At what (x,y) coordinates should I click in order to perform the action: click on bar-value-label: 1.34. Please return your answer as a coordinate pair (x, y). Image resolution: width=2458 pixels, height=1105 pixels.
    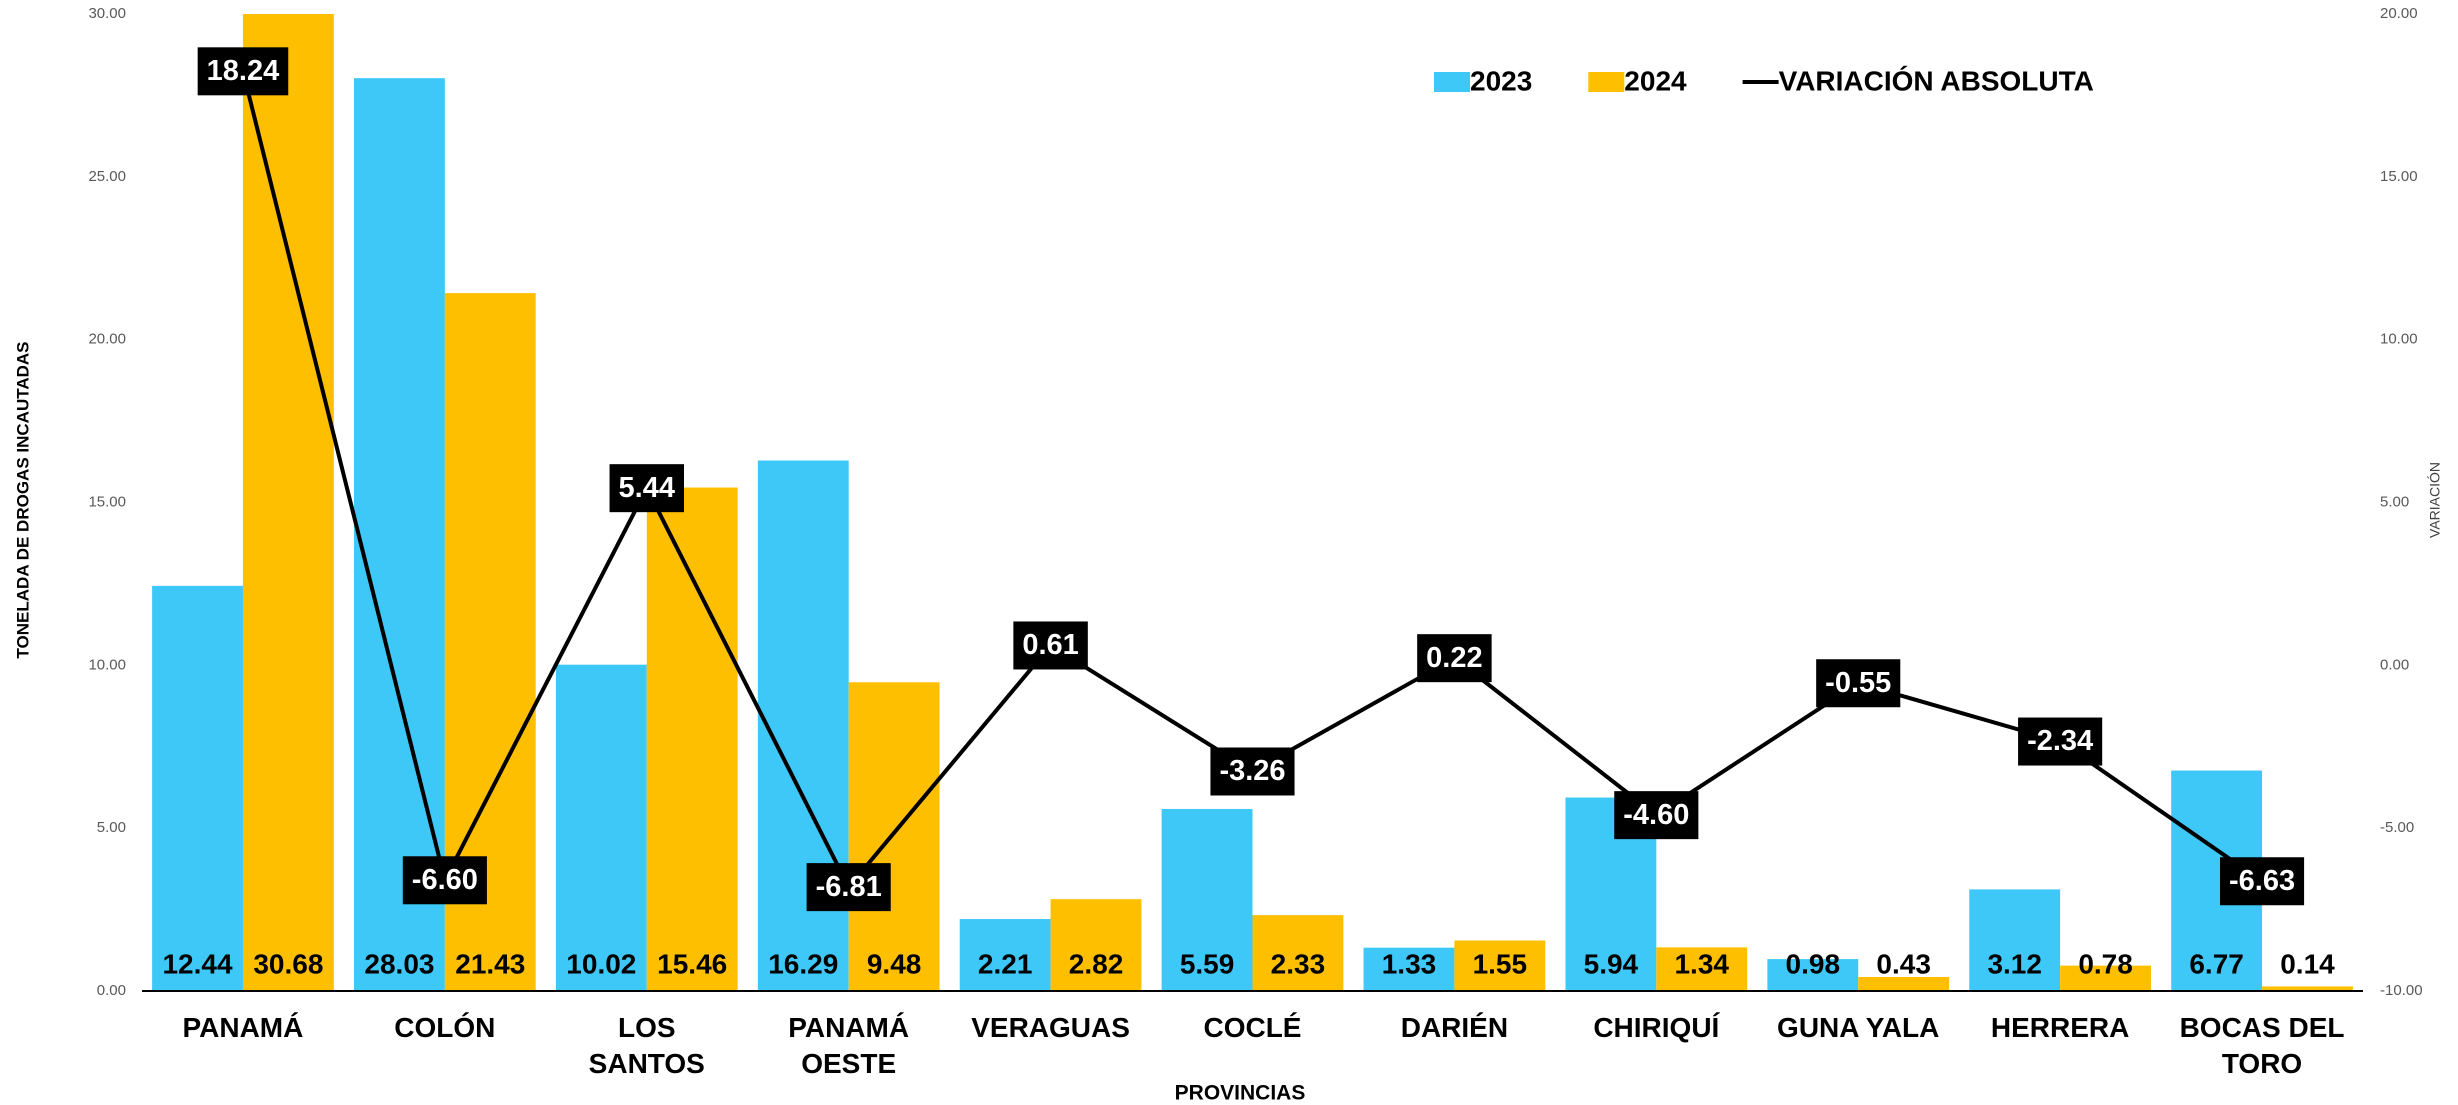
    Looking at the image, I should click on (1701, 963).